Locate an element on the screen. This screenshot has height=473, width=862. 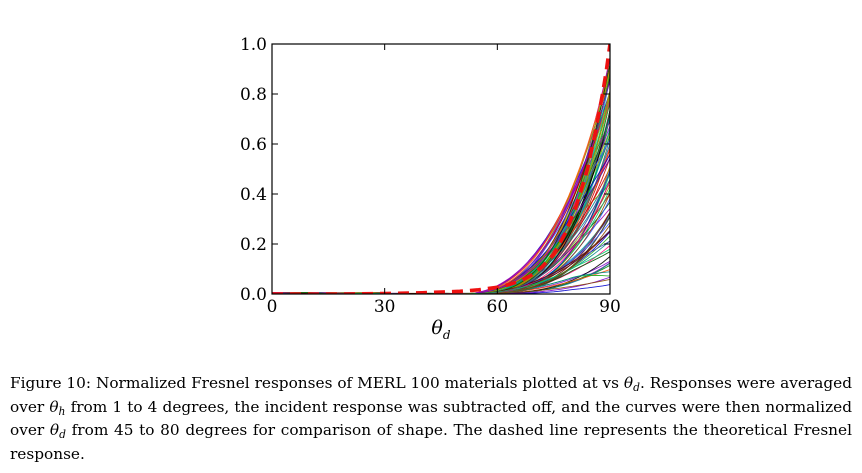
y-tick-label: 0.2 is located at coordinates (253, 245).